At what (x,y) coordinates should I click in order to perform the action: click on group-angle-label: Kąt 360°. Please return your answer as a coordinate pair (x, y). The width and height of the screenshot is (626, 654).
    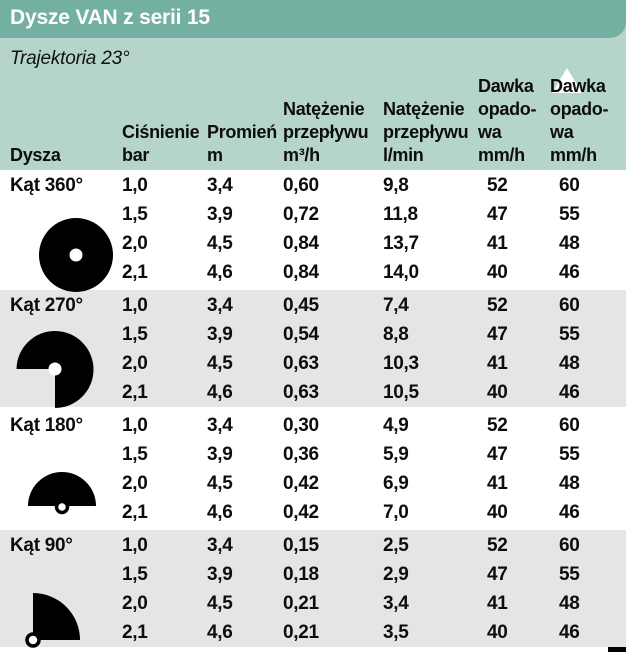
    Looking at the image, I should click on (46, 185).